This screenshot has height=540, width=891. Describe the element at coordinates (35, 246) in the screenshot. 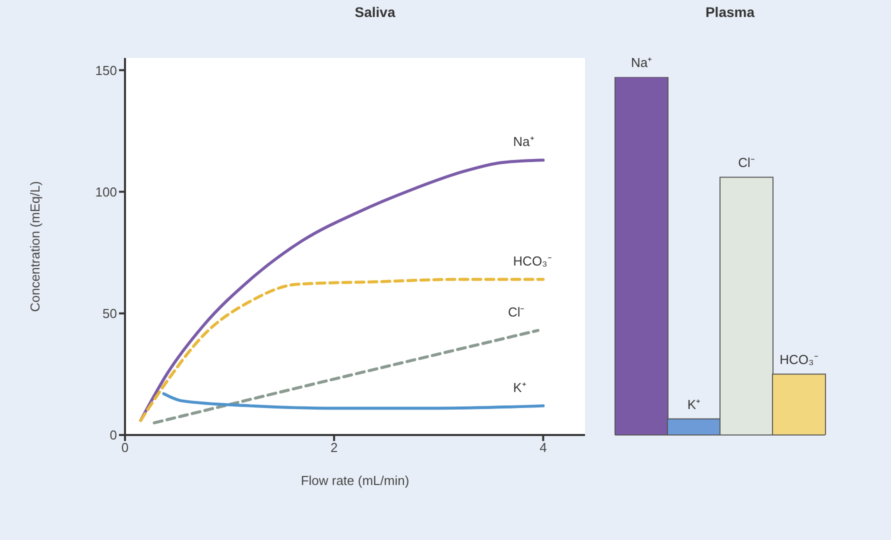

I see `y-axis-title: Concentration (mEq/L)` at that location.